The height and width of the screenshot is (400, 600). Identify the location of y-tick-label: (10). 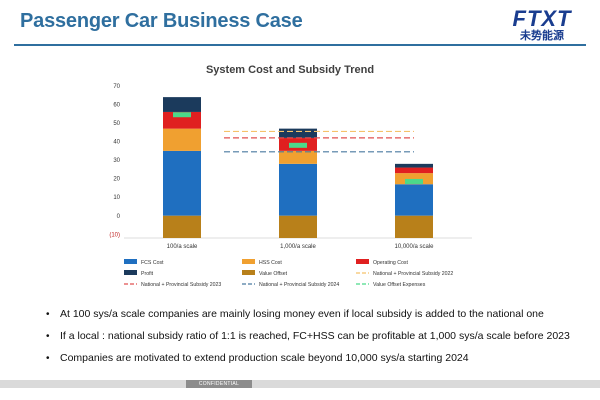
(114, 235).